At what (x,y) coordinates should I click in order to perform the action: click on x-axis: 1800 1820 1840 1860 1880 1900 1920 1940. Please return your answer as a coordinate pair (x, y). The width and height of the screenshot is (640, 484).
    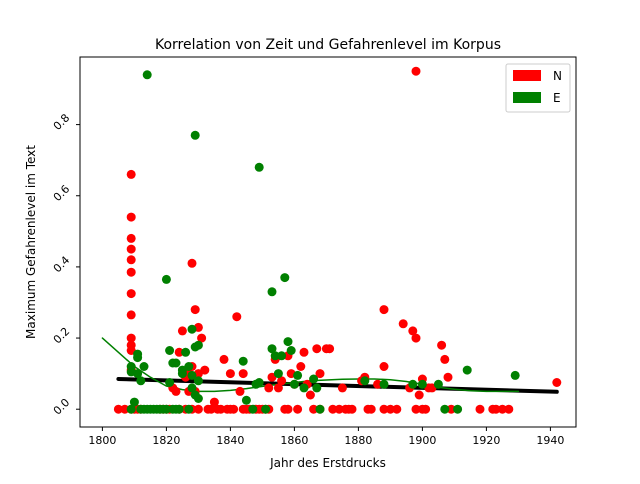
    Looking at the image, I should click on (326, 437).